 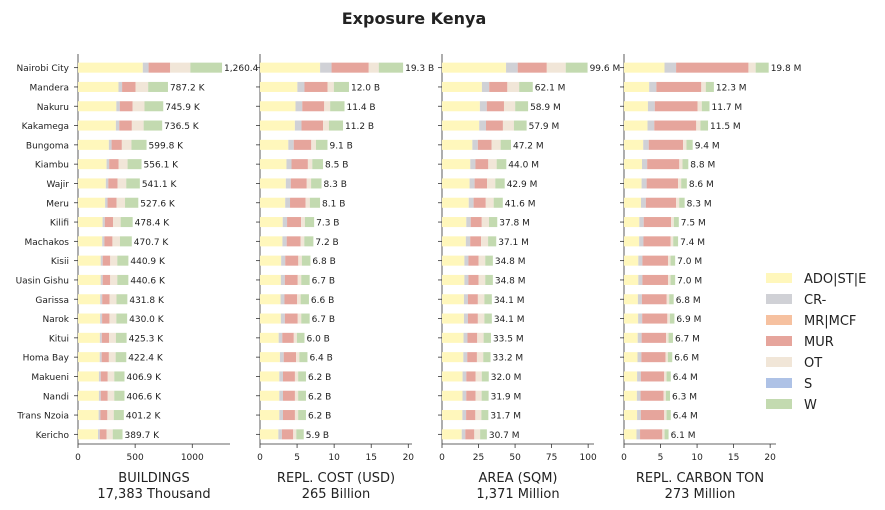 What do you see at coordinates (330, 86) in the screenshot?
I see `bar-ot-mandera` at bounding box center [330, 86].